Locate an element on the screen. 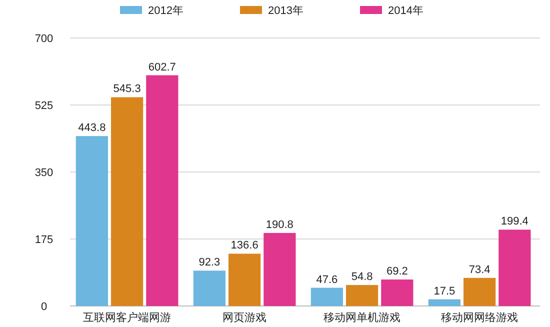 This screenshot has width=550, height=327. y-tick-label: 700 is located at coordinates (44, 39).